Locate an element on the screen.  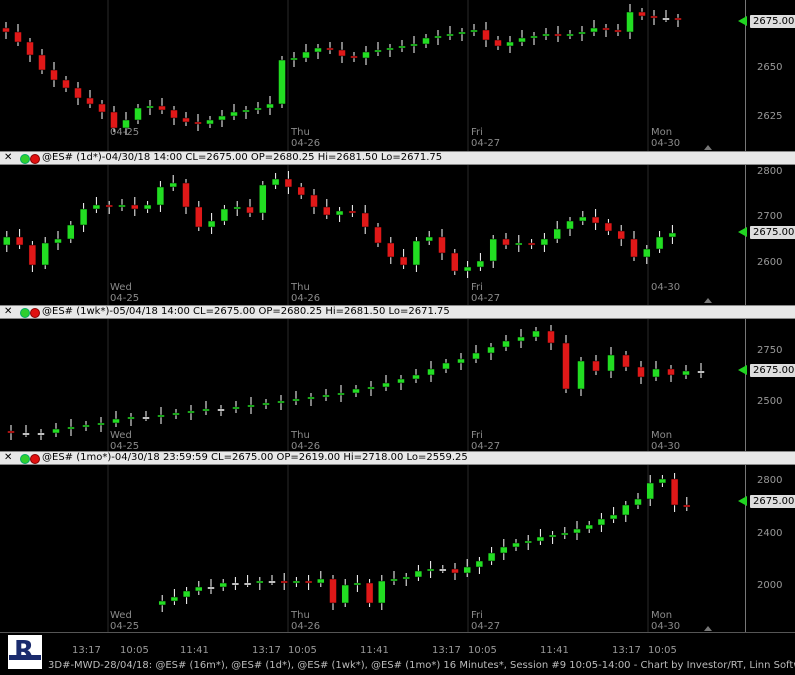
y-axis-label: 2800 is located at coordinates (770, 480).